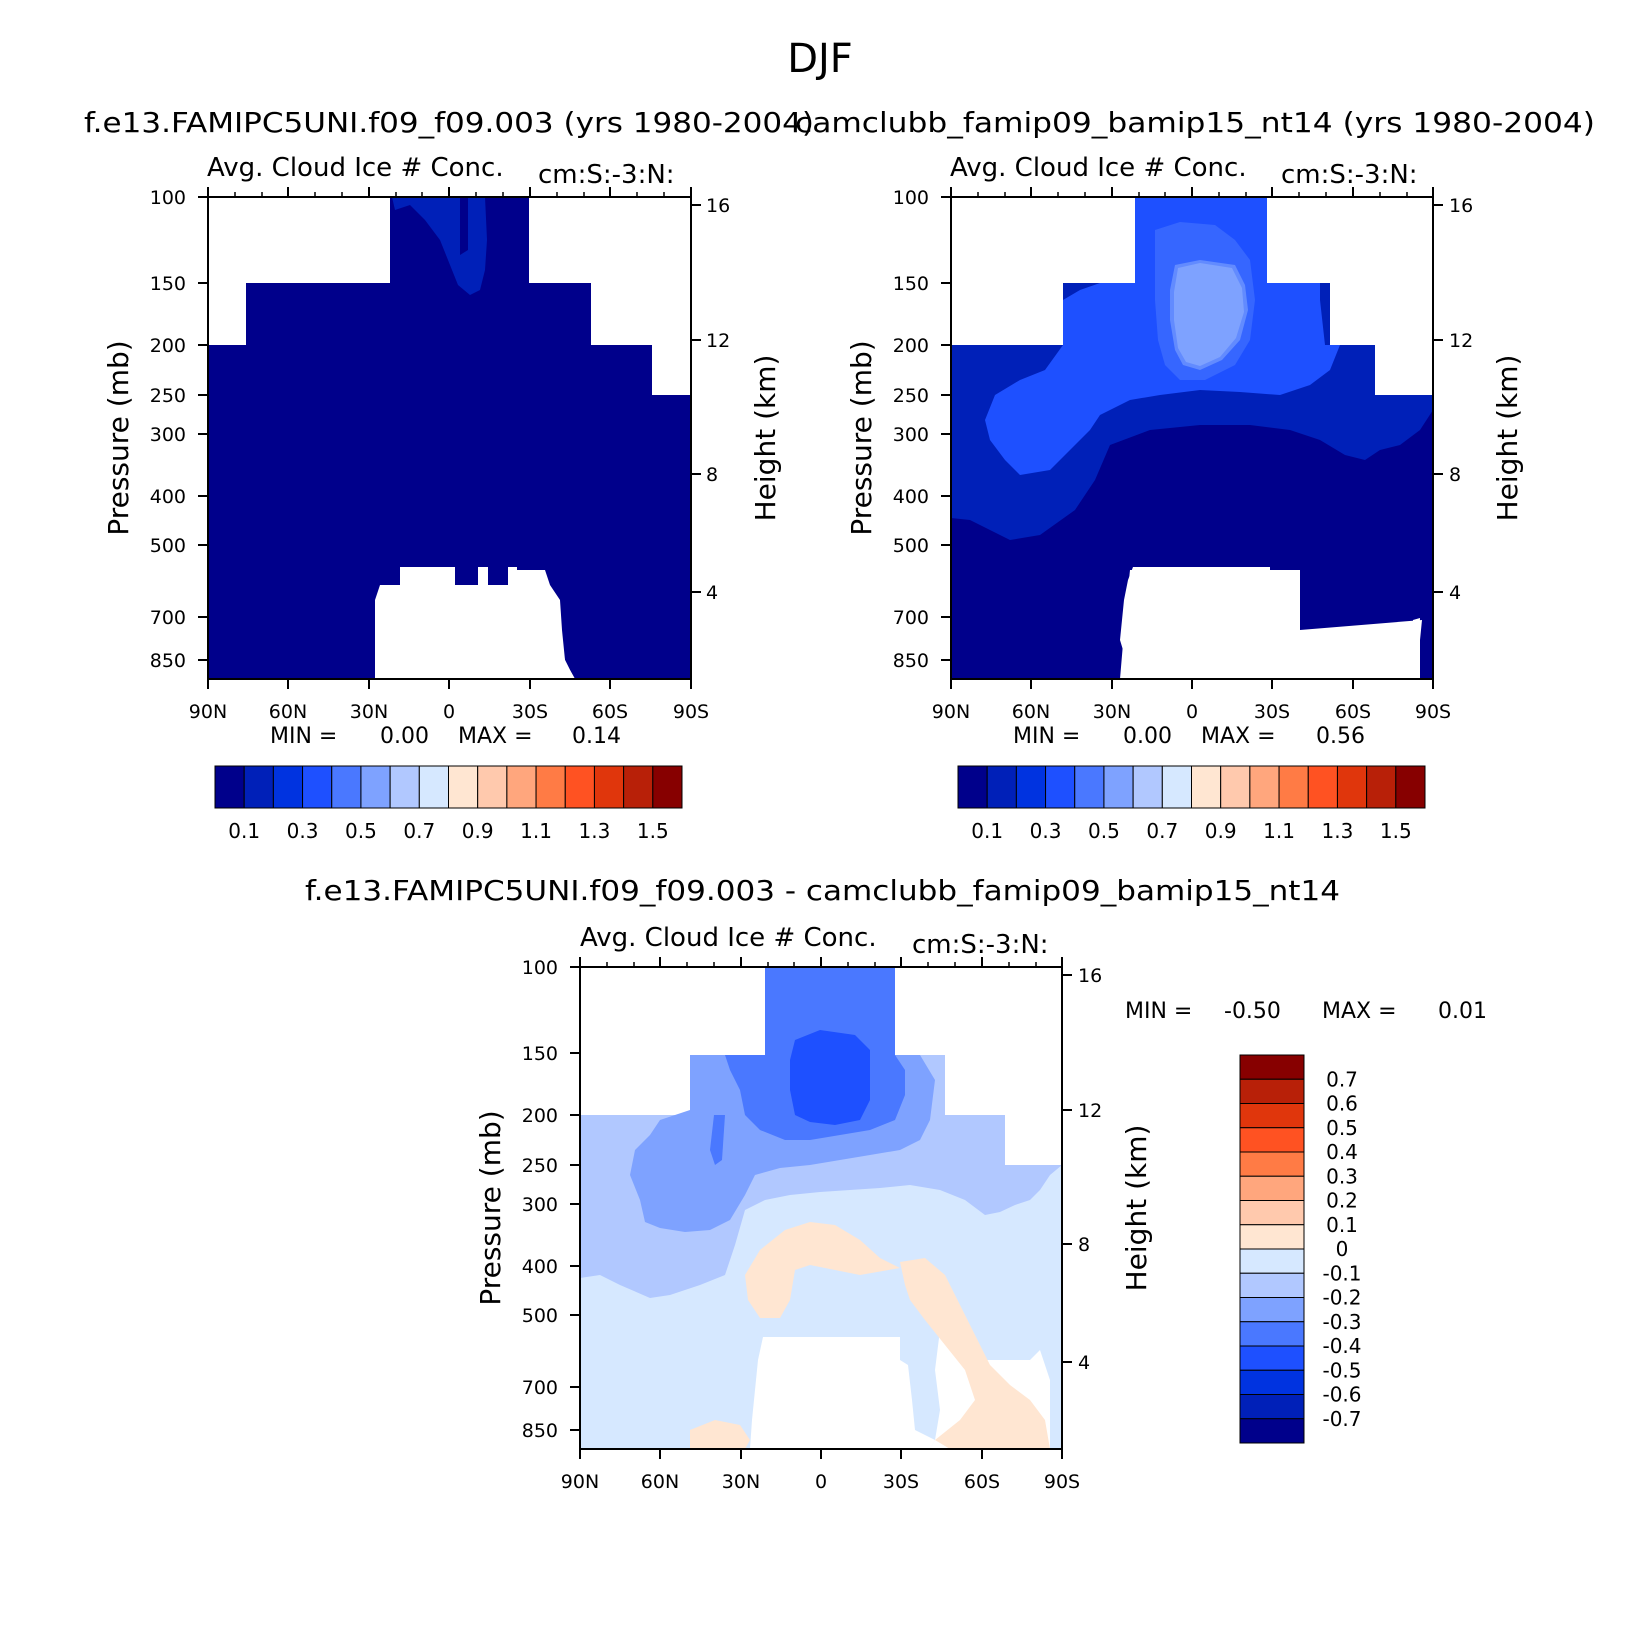 The image size is (1635, 1638). What do you see at coordinates (168, 198) in the screenshot?
I see `y-tick-label: 100` at bounding box center [168, 198].